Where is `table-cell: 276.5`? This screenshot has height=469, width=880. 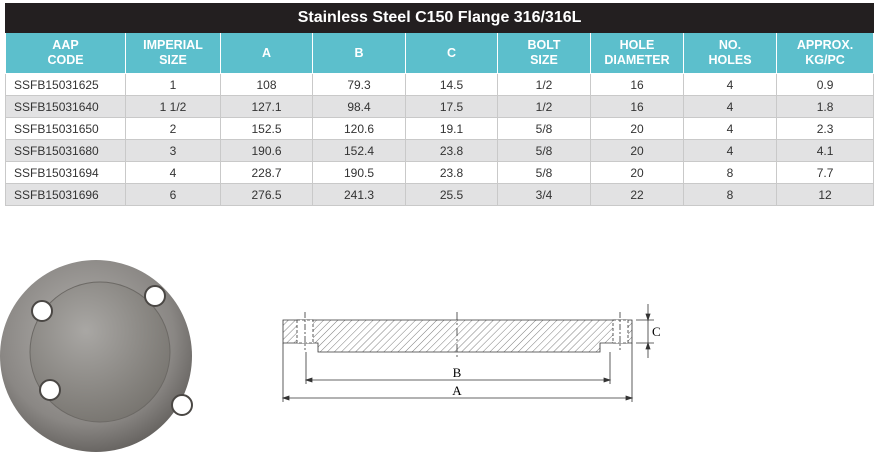 table-cell: 276.5 is located at coordinates (266, 194).